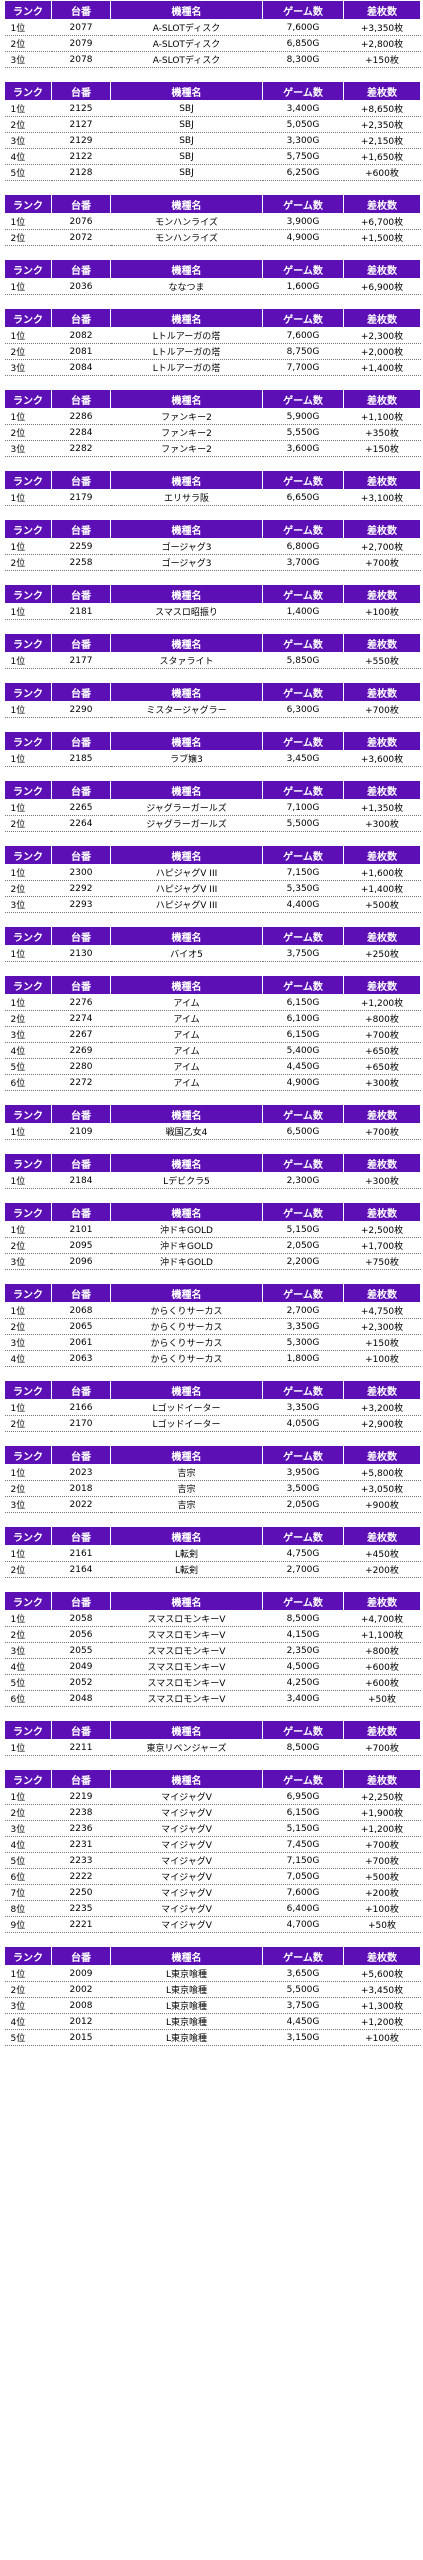 The width and height of the screenshot is (423, 2560). Describe the element at coordinates (186, 1553) in the screenshot. I see `machine-name-cell: L転剣` at that location.